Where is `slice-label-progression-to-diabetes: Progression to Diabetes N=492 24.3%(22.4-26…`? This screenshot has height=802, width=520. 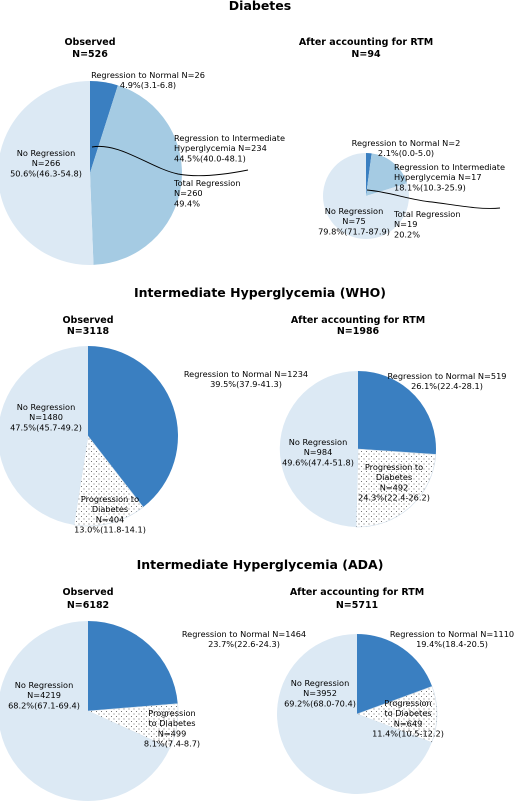 slice-label-progression-to-diabetes: Progression to Diabetes N=492 24.3%(22.4-26… is located at coordinates (394, 482).